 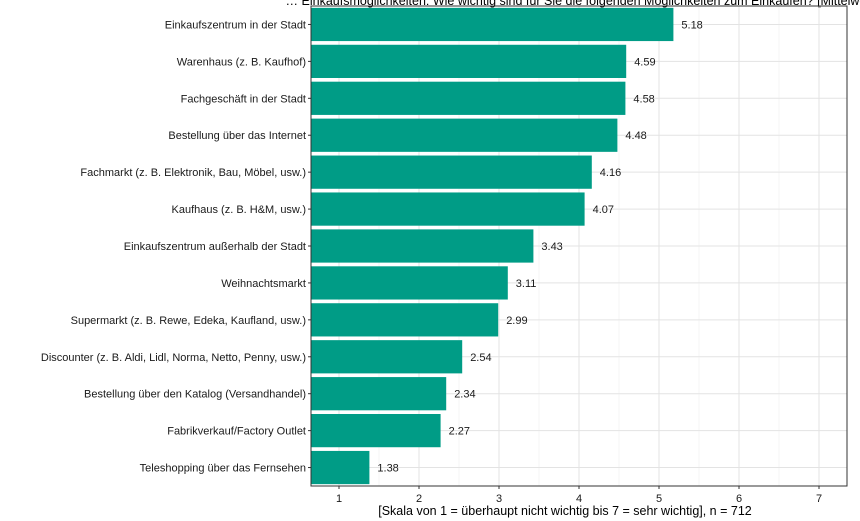 What do you see at coordinates (610, 173) in the screenshot?
I see `value-label: 4.16` at bounding box center [610, 173].